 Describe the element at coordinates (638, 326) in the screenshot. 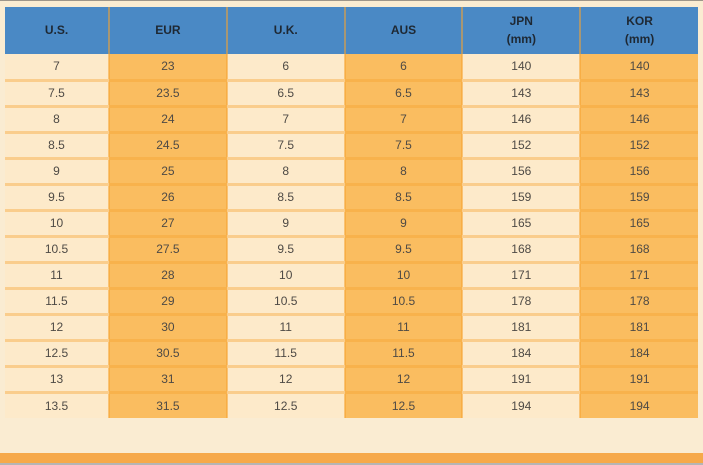

I see `cell-kor: 181` at that location.